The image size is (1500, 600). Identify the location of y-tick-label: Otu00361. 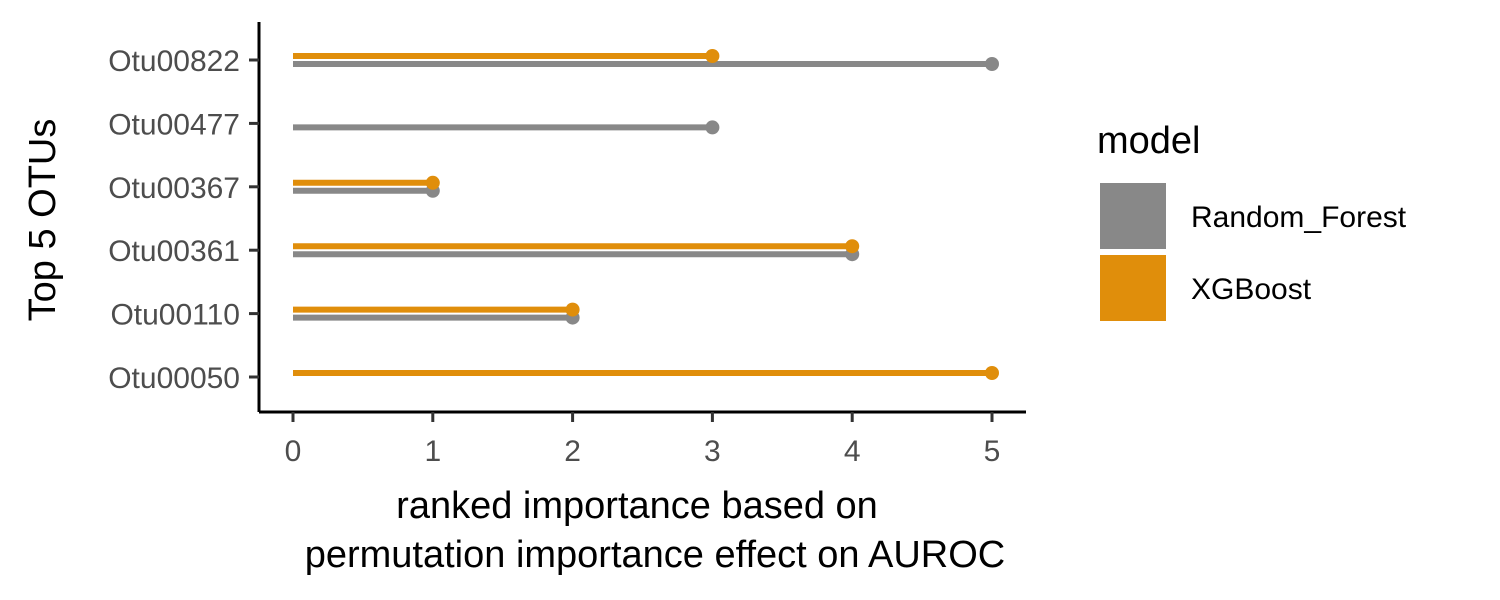
(174, 251).